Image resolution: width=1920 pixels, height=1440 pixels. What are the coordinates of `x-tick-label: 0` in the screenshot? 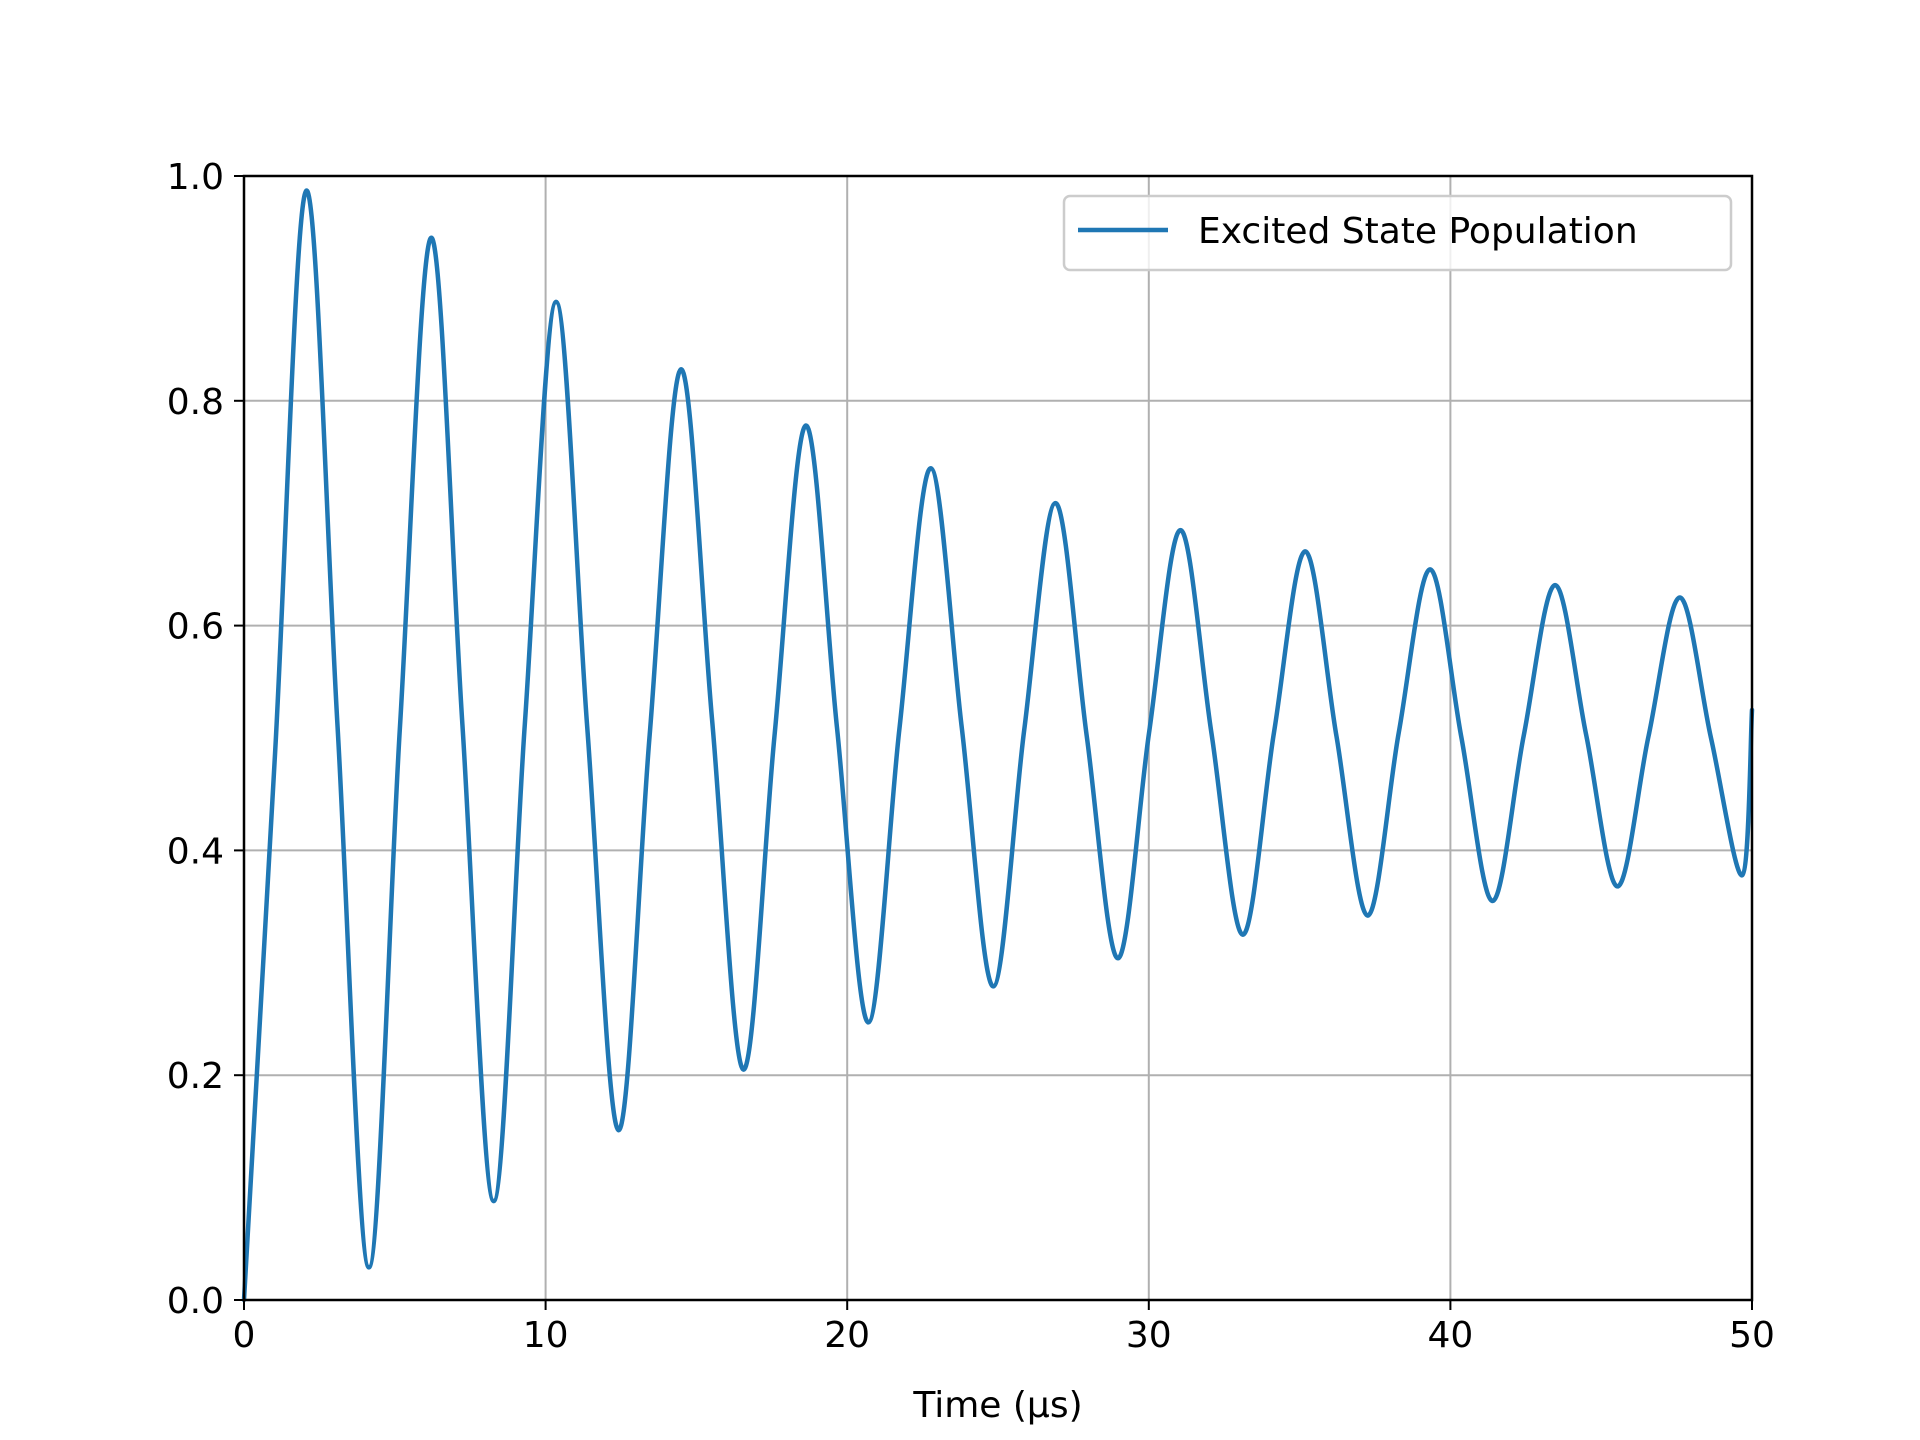 It's located at (244, 1335).